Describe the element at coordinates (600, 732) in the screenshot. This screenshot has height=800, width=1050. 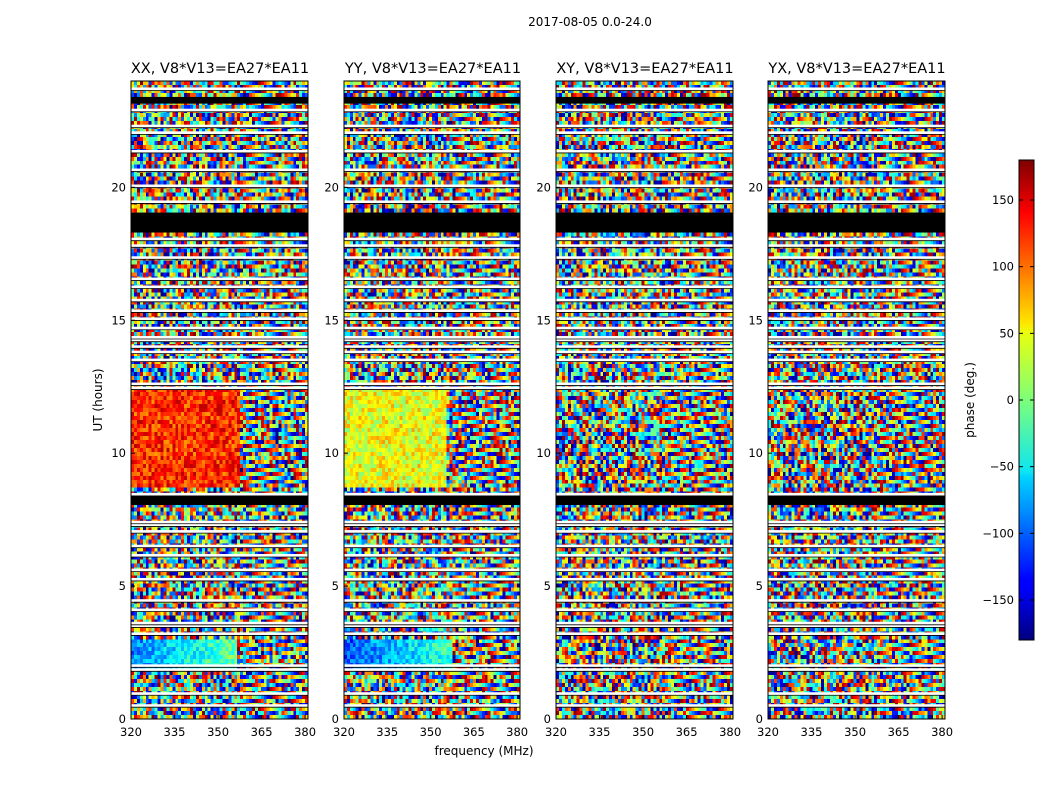
I see `x-tick-label: 335` at that location.